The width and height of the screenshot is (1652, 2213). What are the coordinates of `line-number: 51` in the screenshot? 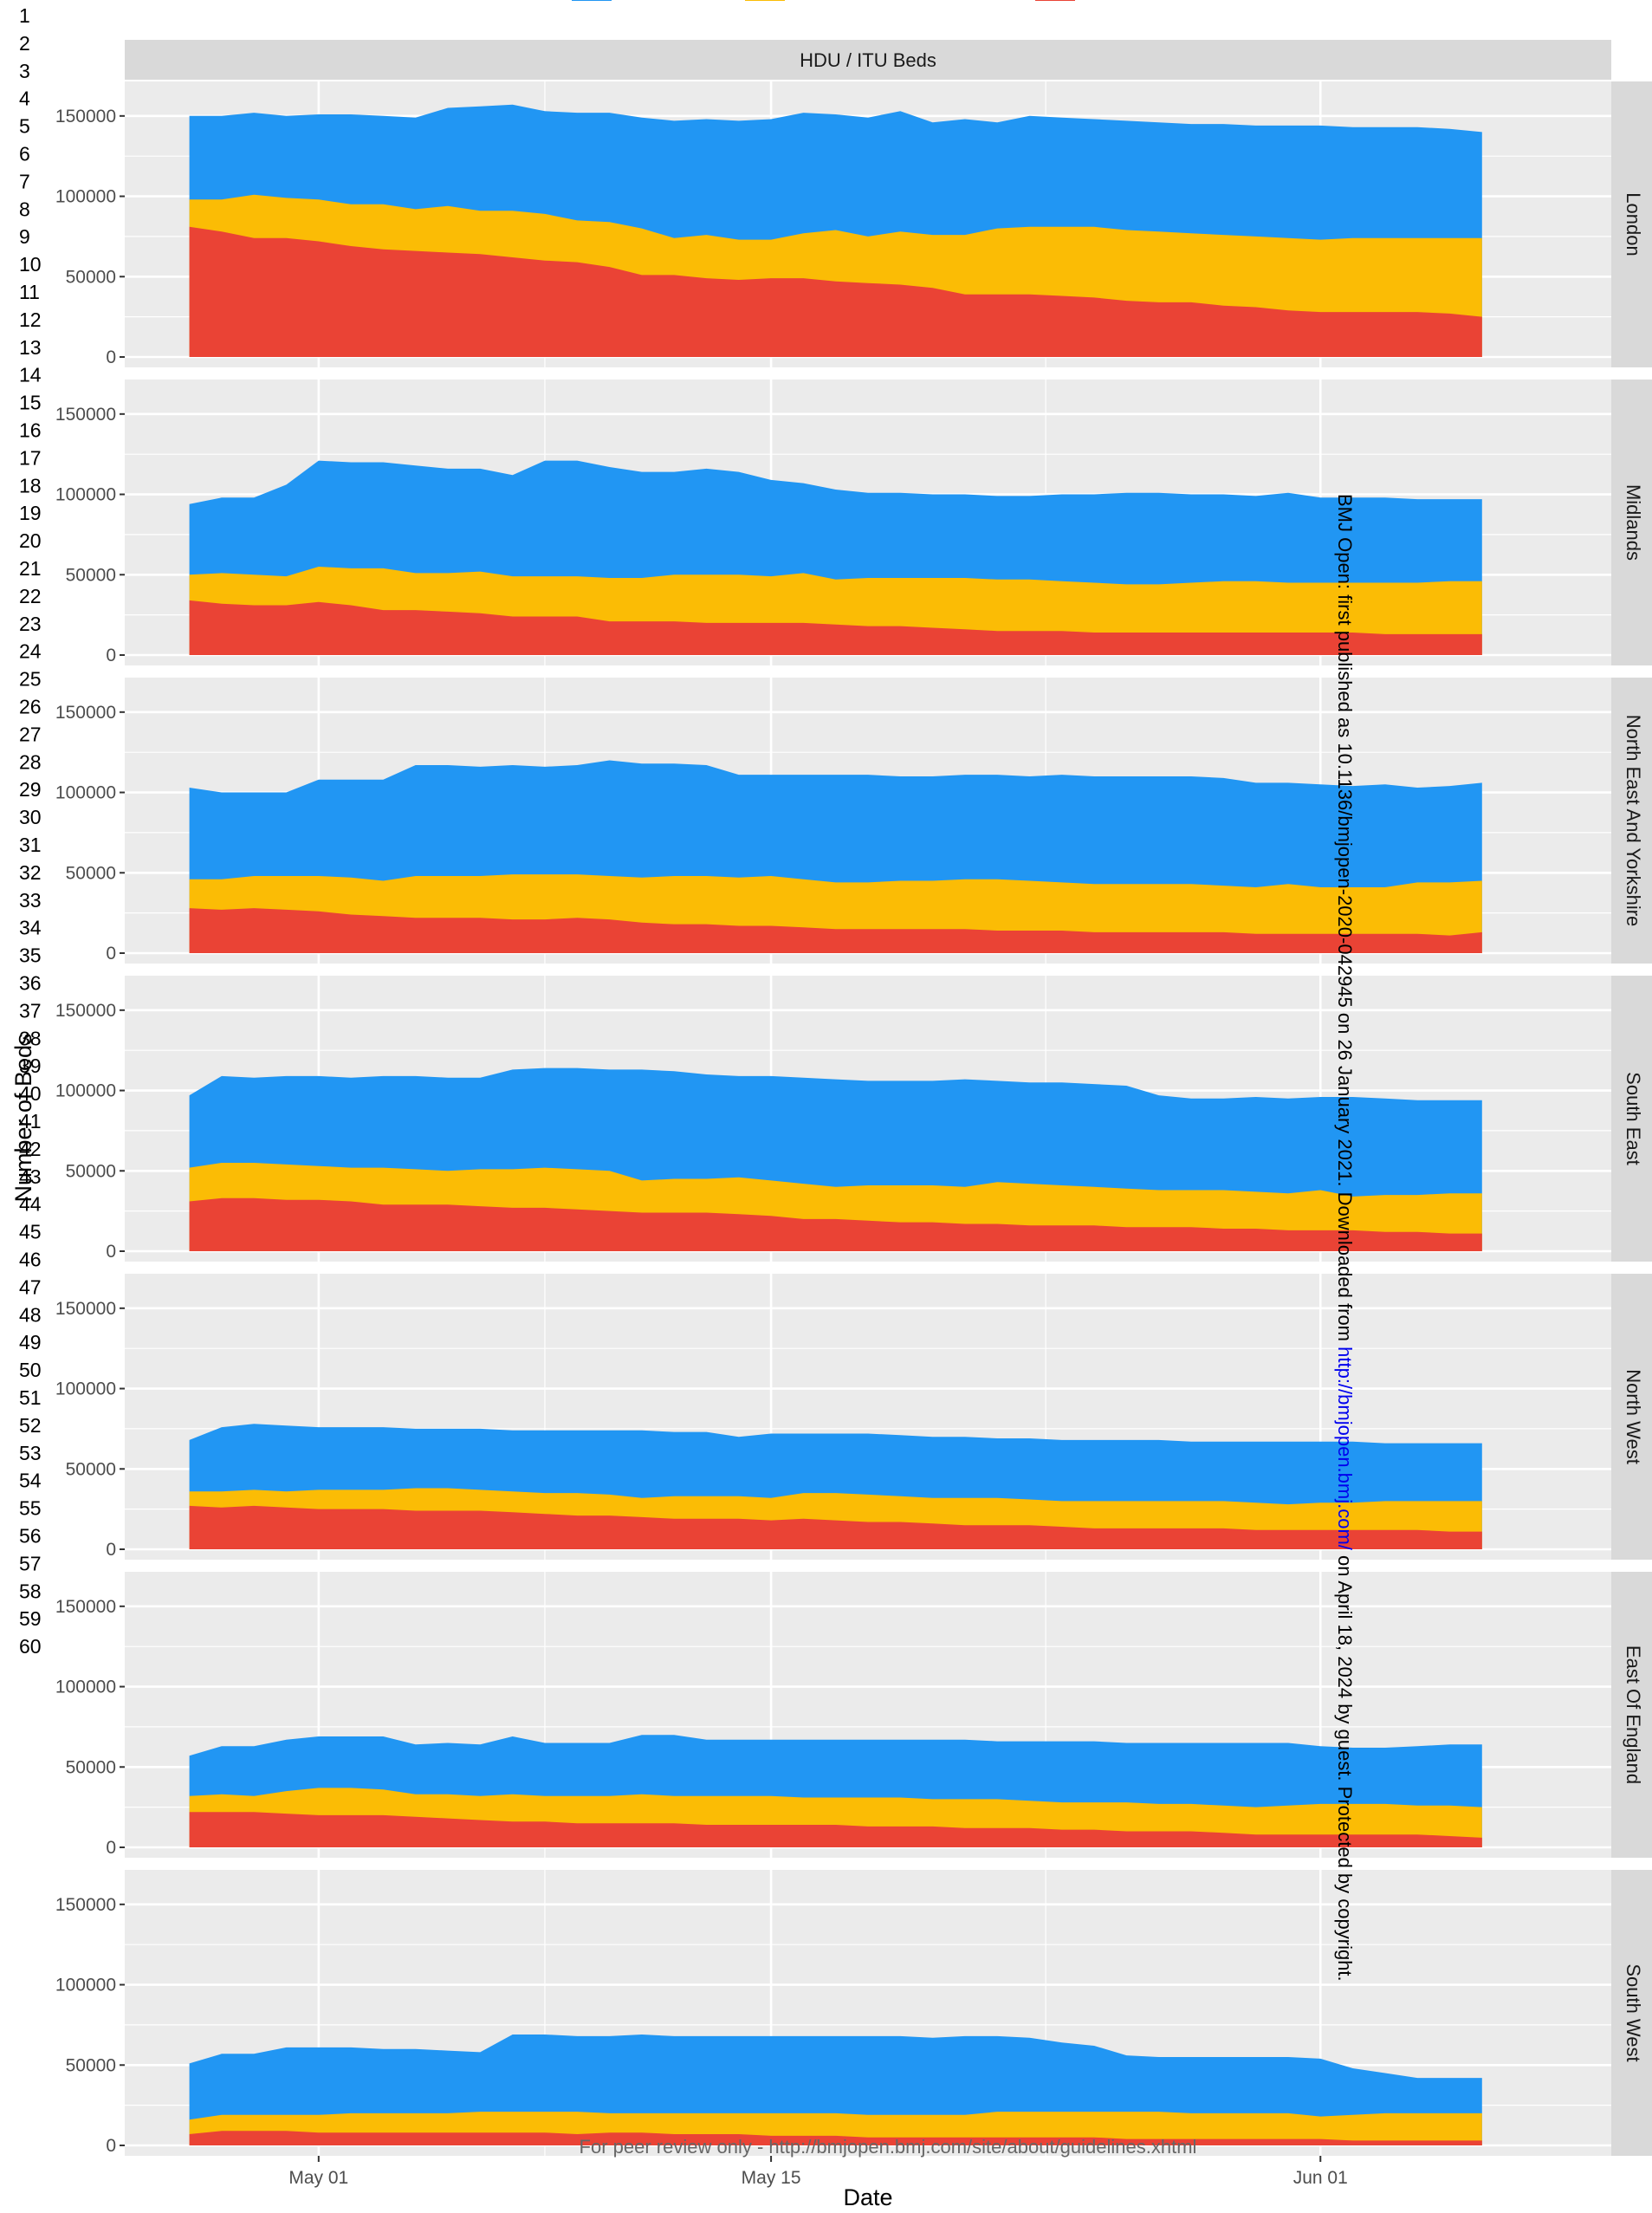 It's located at (30, 1397).